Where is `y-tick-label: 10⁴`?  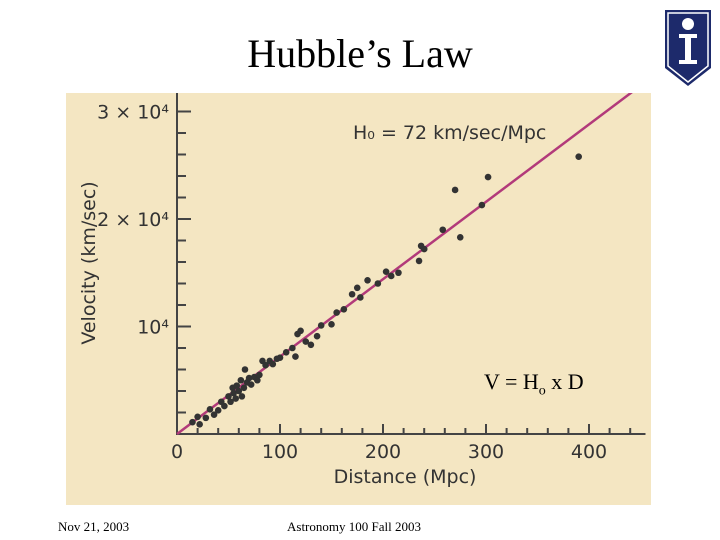
y-tick-label: 10⁴ is located at coordinates (153, 328).